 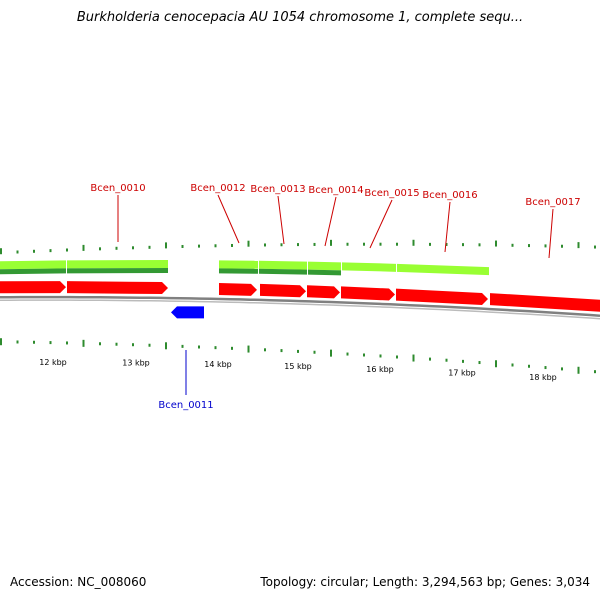 I want to click on gene-label: Bcen_0015, so click(x=391, y=193).